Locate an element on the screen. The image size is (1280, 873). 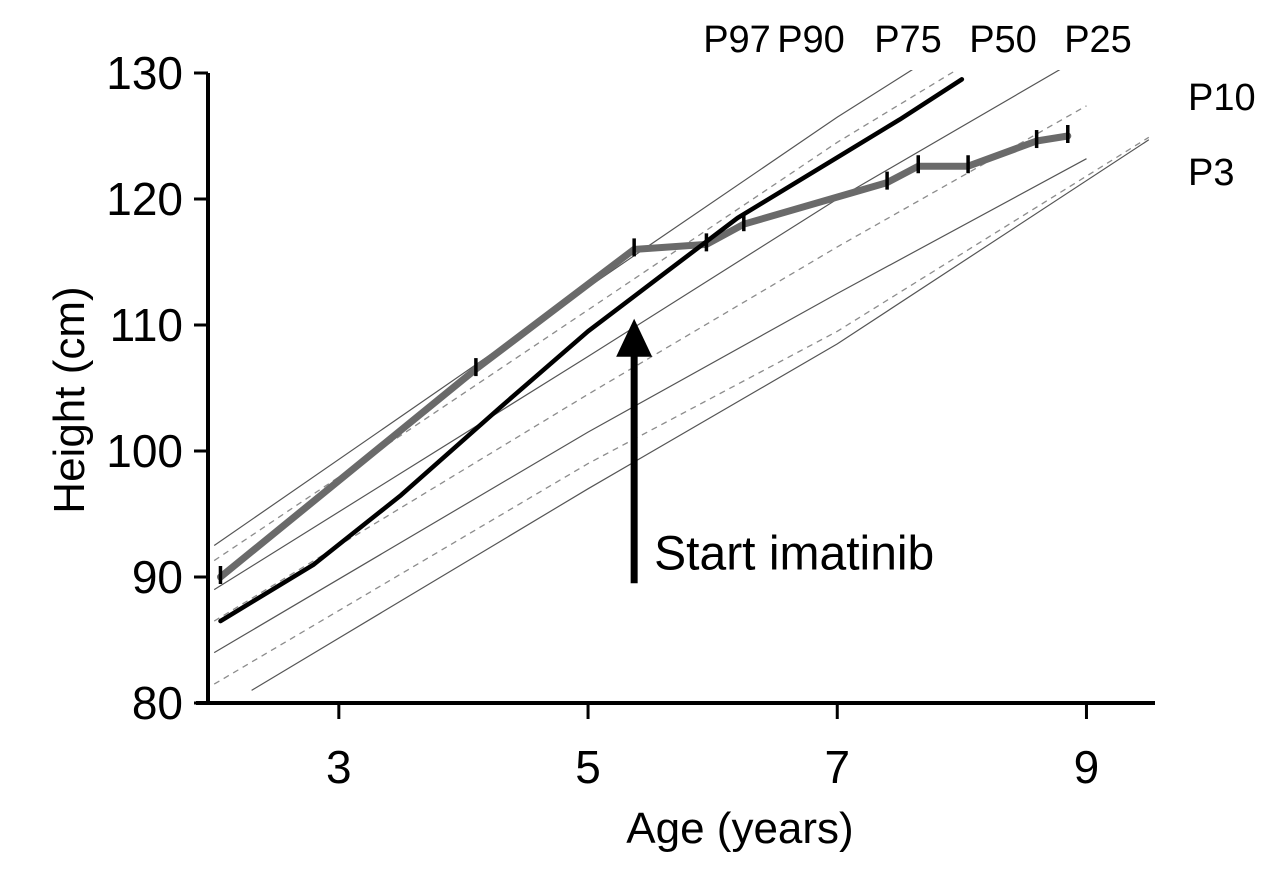
percentile-label-p50: P50 is located at coordinates (1003, 40).